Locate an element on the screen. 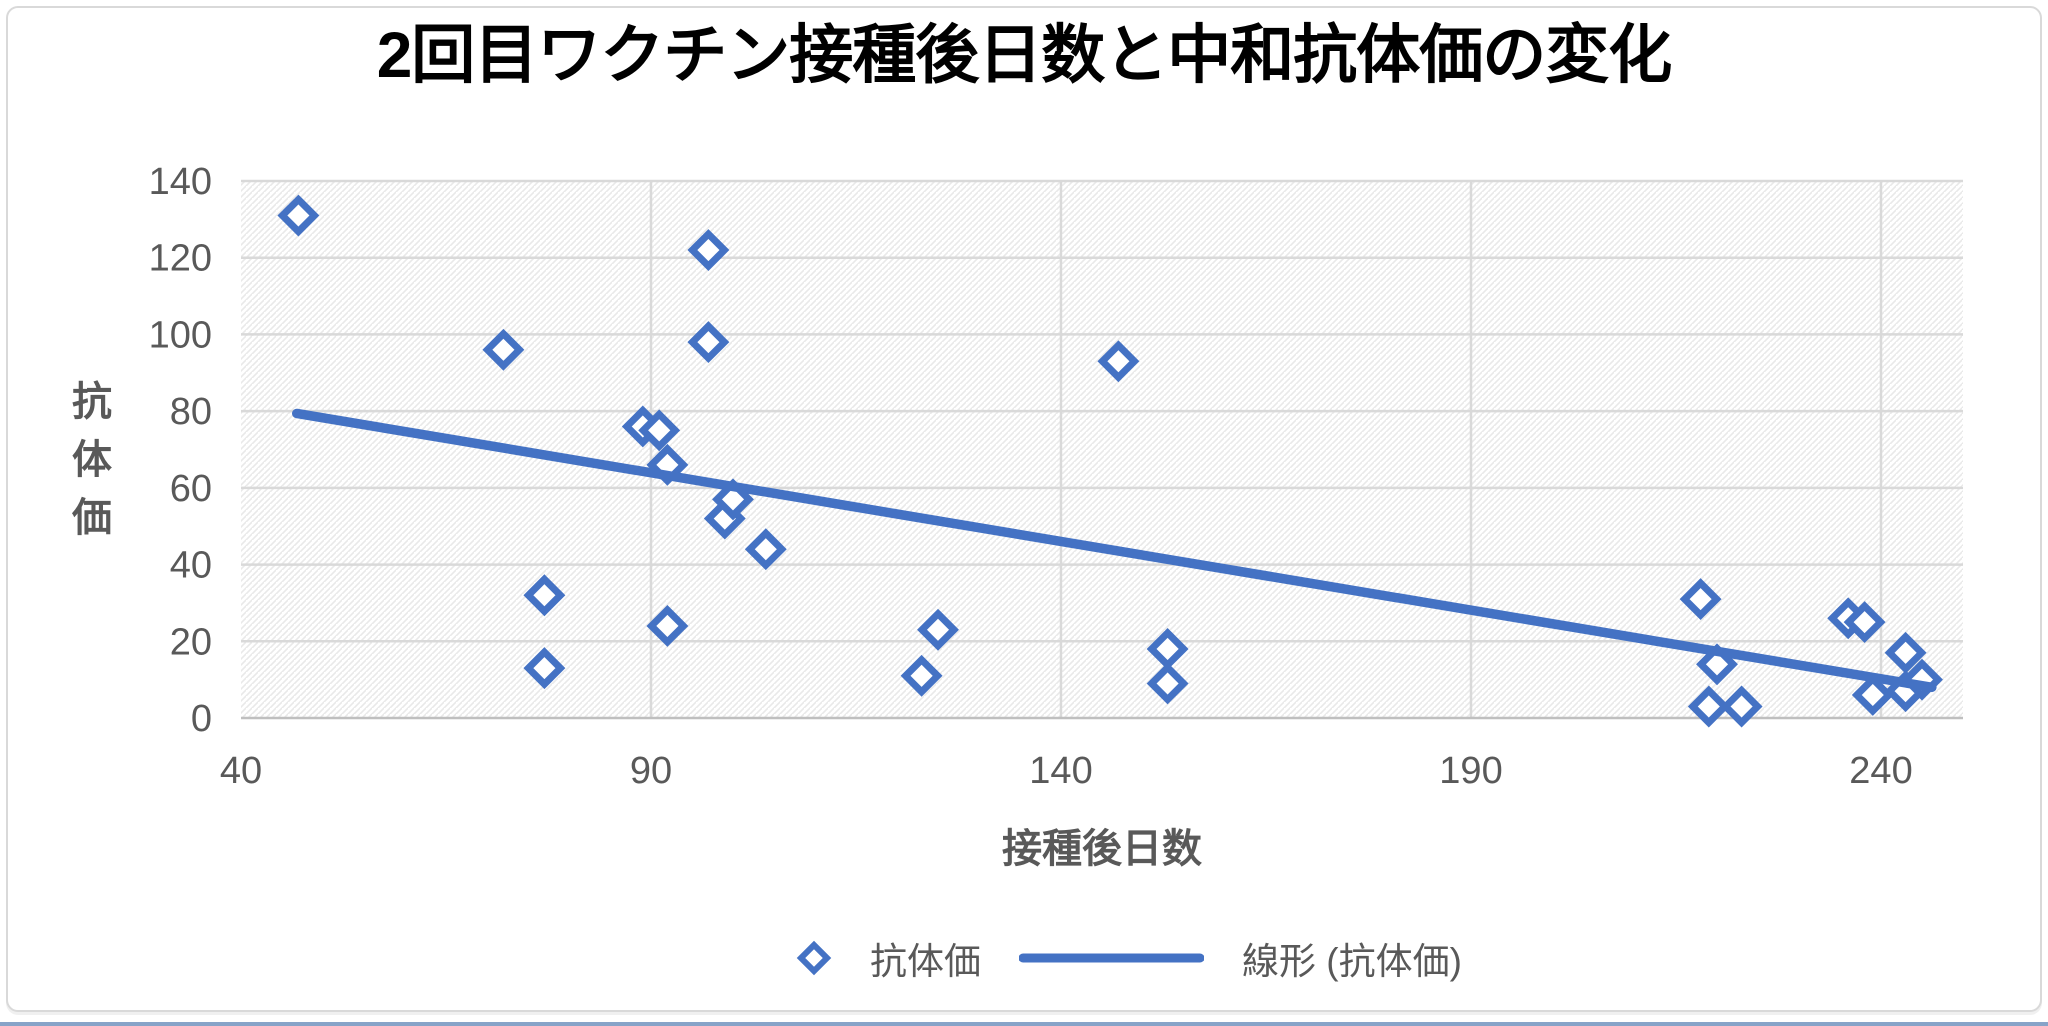  y-axis-tick-label: 0 is located at coordinates (201, 719).